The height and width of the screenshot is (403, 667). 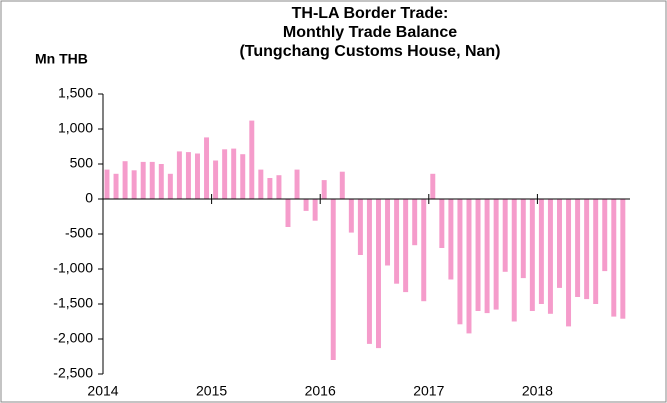 What do you see at coordinates (82, 163) in the screenshot?
I see `y-tick-label: 500` at bounding box center [82, 163].